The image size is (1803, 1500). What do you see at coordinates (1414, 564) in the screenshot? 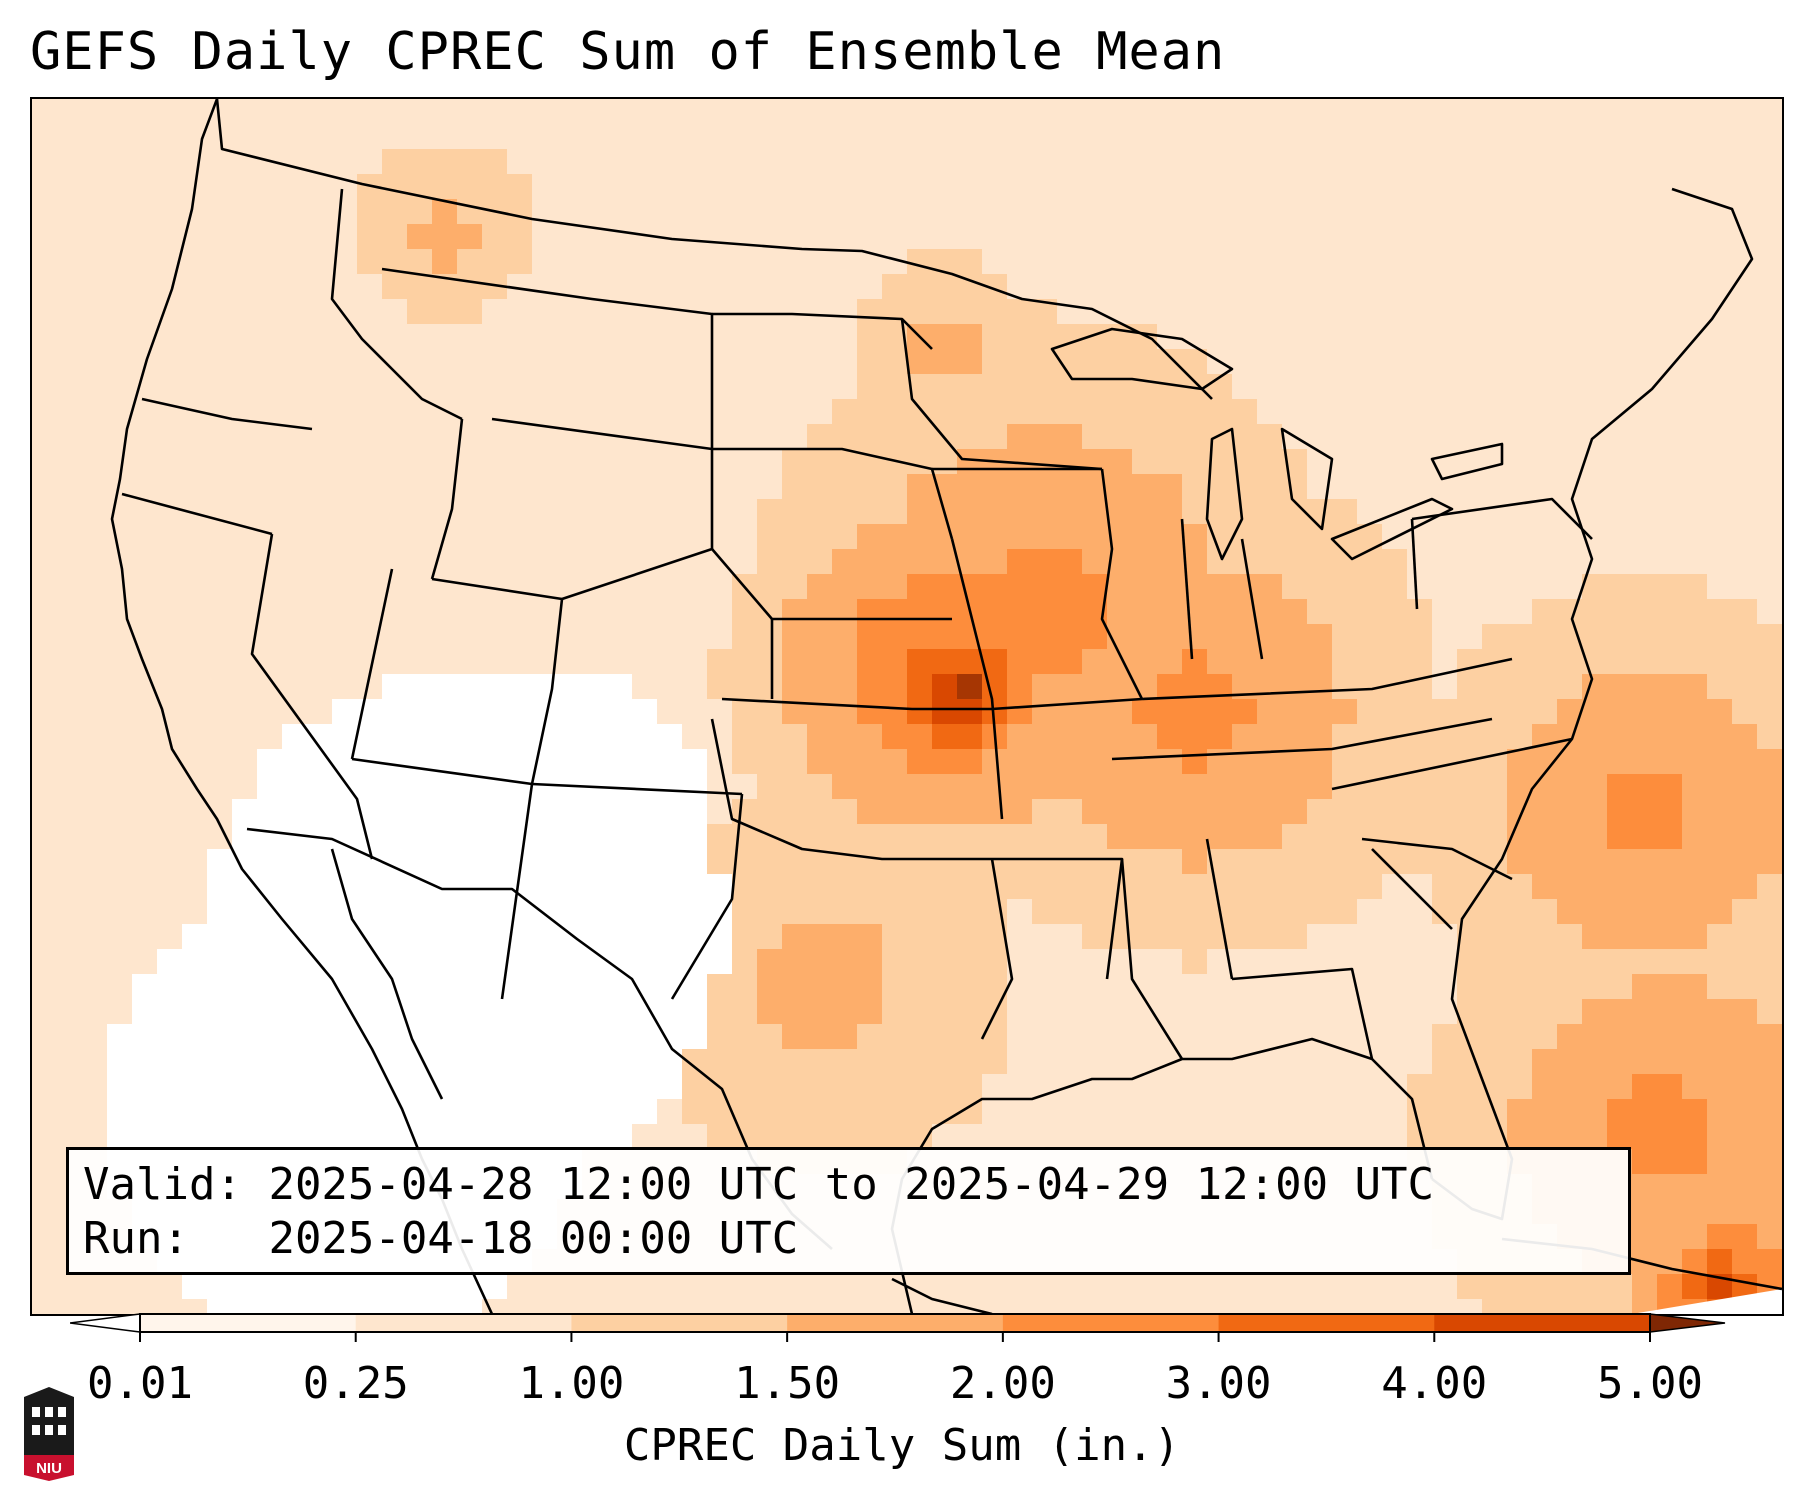
I see `border-oh-pa` at bounding box center [1414, 564].